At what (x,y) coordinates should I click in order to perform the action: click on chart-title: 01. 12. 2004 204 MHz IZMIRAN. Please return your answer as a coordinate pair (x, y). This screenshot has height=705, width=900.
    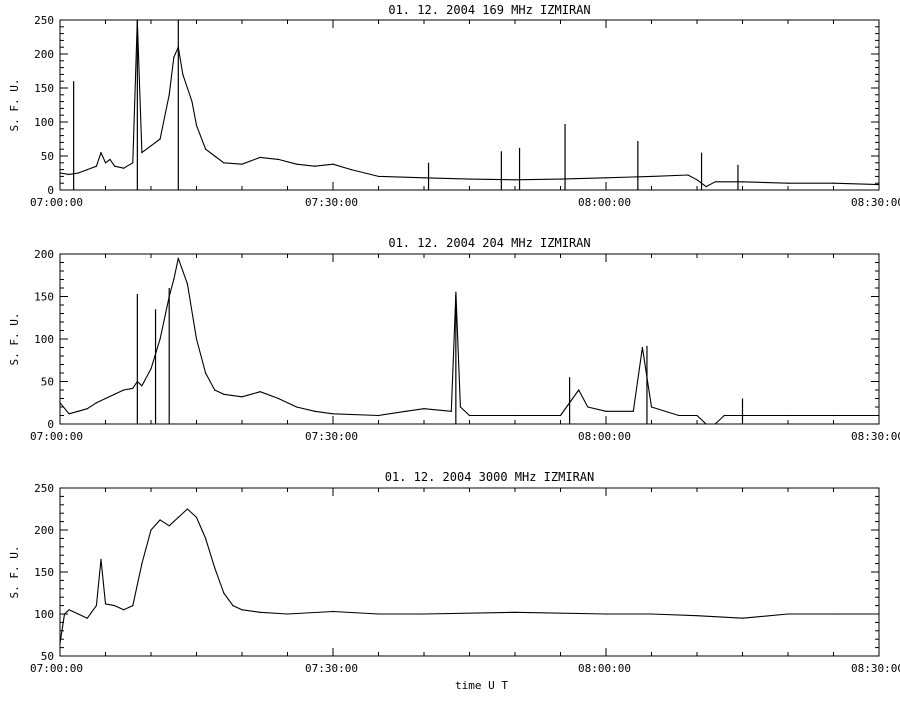
    Looking at the image, I should click on (489, 243).